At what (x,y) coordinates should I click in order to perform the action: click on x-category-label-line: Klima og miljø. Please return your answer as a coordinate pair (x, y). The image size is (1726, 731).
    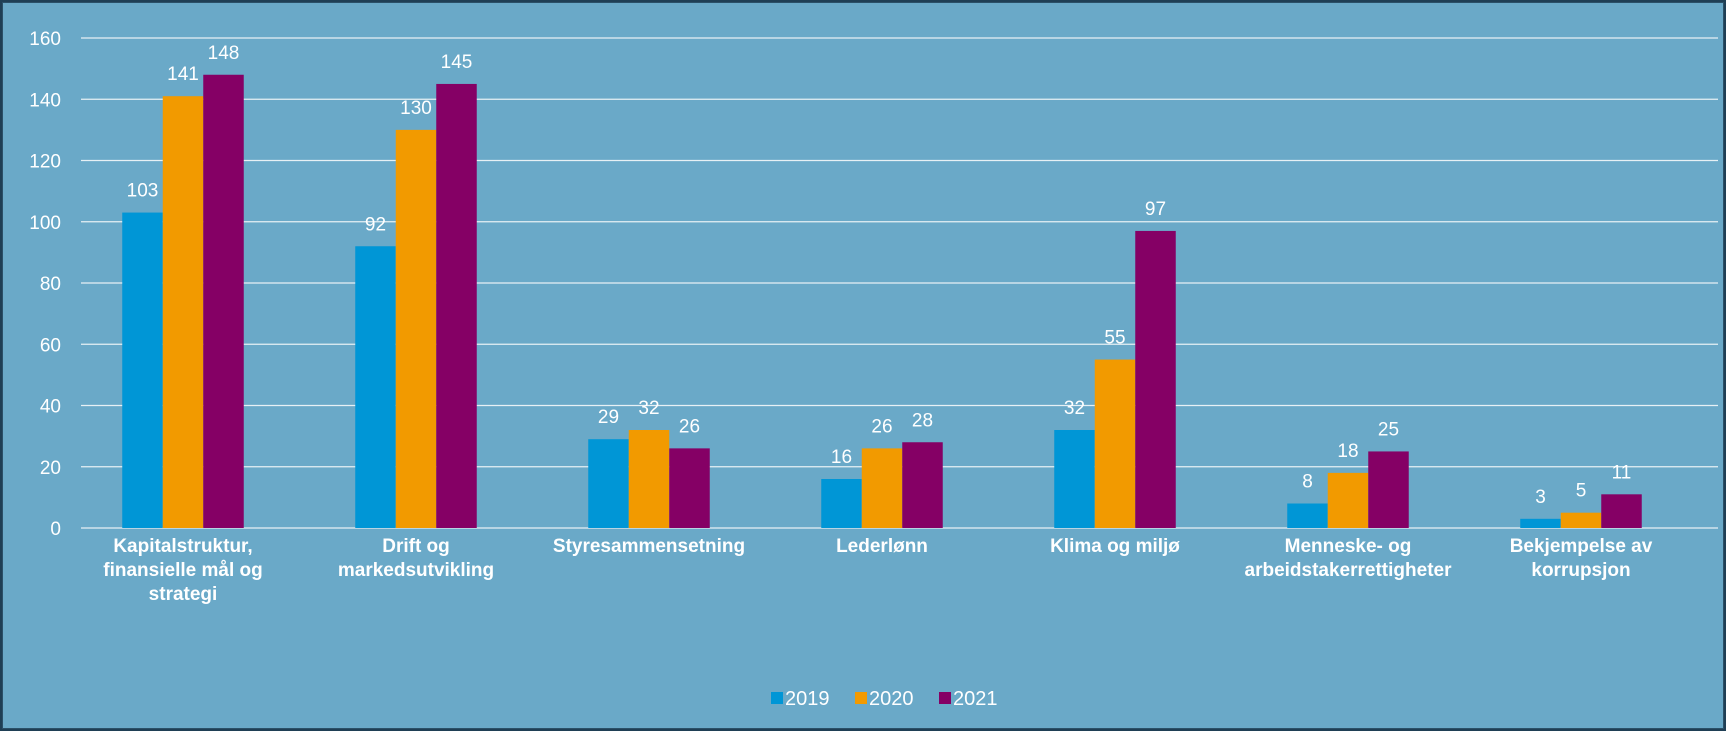
    Looking at the image, I should click on (1115, 546).